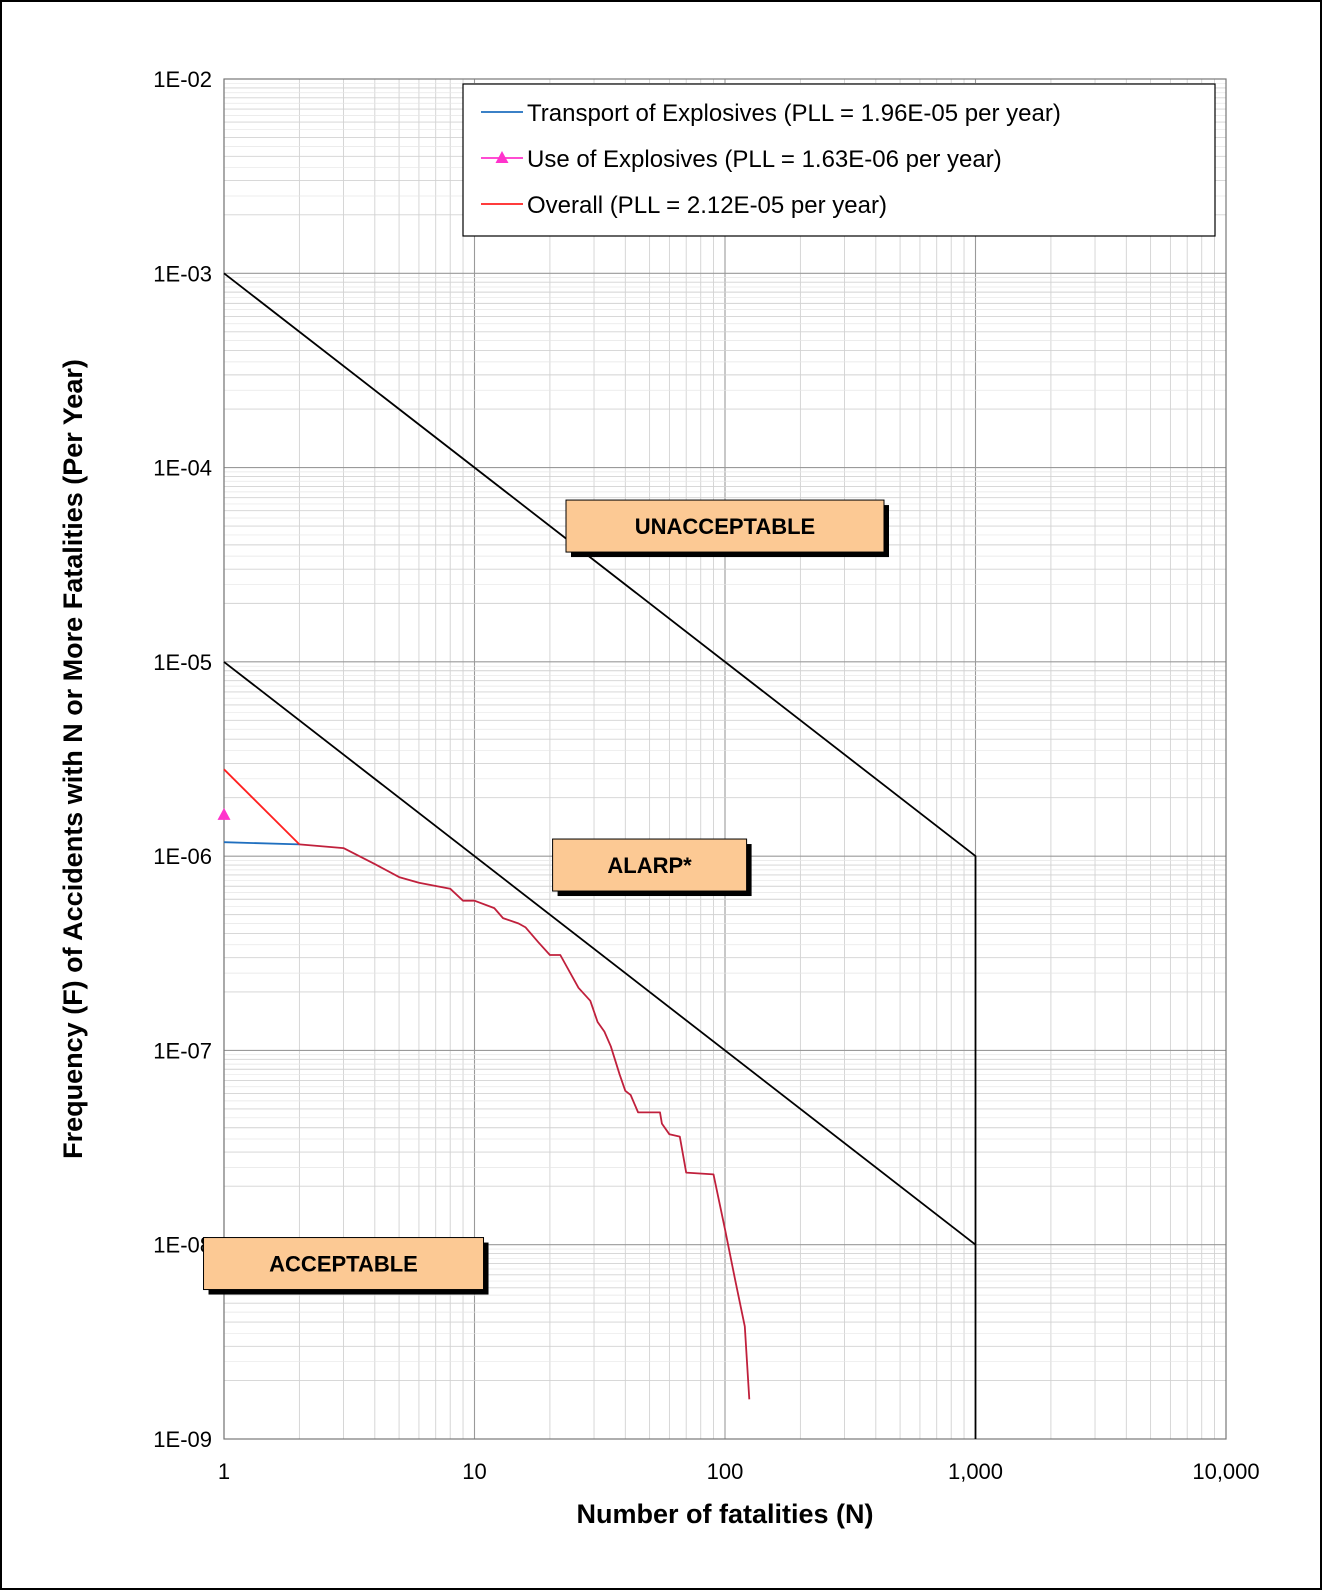 The image size is (1322, 1592). Describe the element at coordinates (182, 1245) in the screenshot. I see `y-tick-label: 1E-08` at that location.